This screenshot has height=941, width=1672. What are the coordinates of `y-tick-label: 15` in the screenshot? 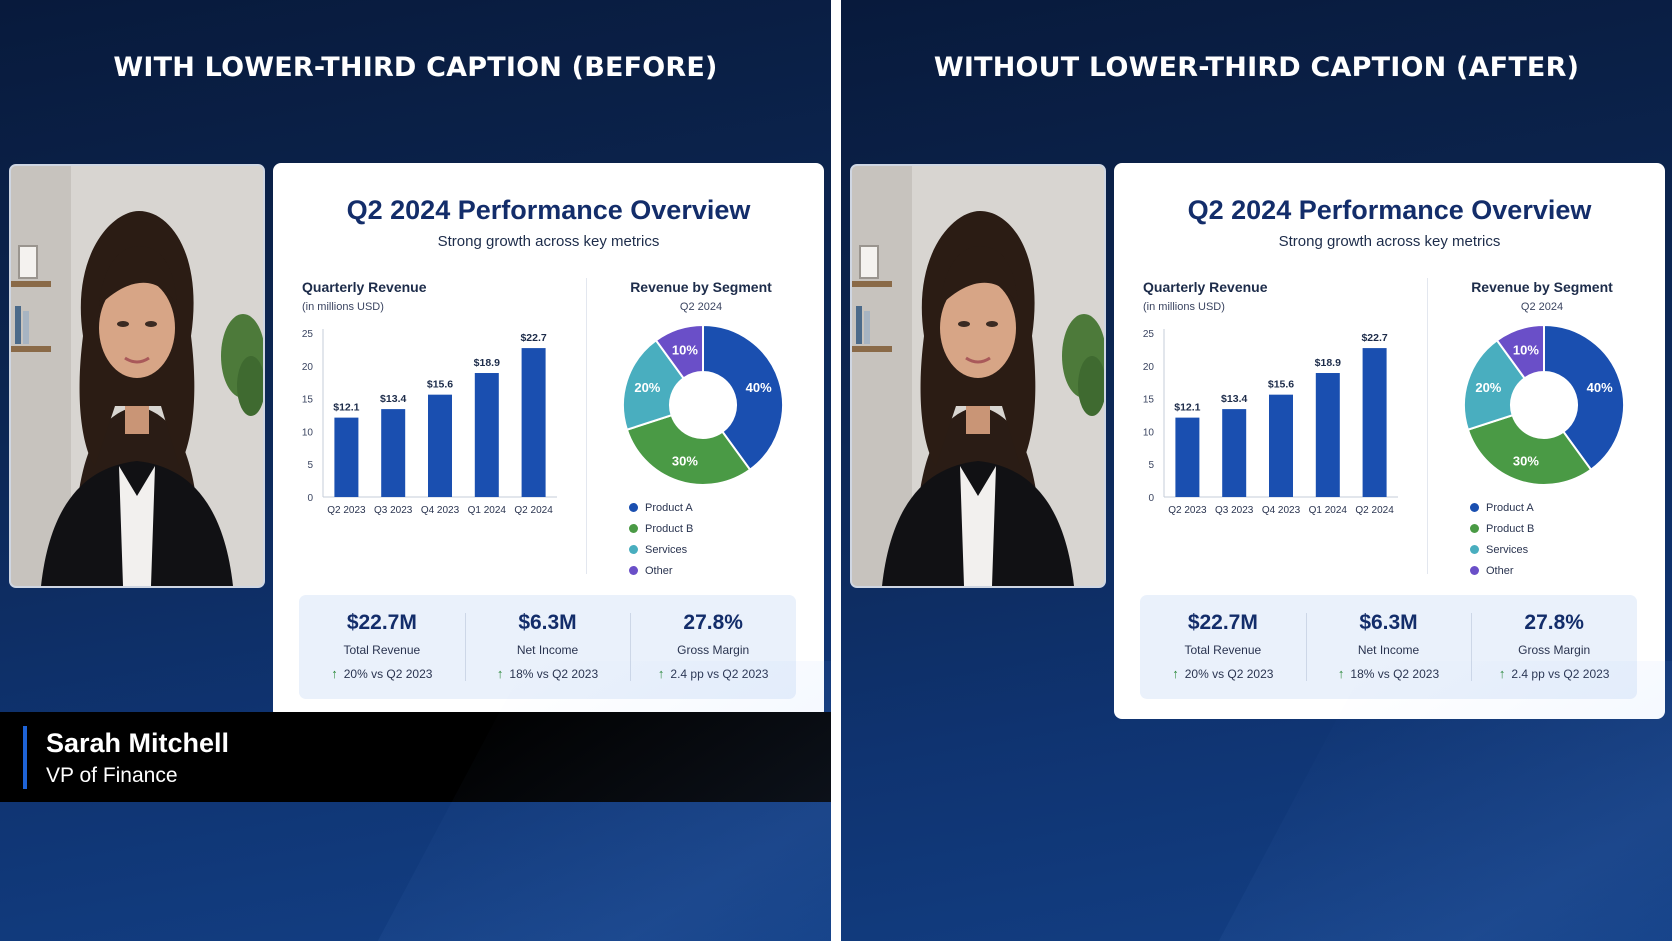 It's located at (308, 400).